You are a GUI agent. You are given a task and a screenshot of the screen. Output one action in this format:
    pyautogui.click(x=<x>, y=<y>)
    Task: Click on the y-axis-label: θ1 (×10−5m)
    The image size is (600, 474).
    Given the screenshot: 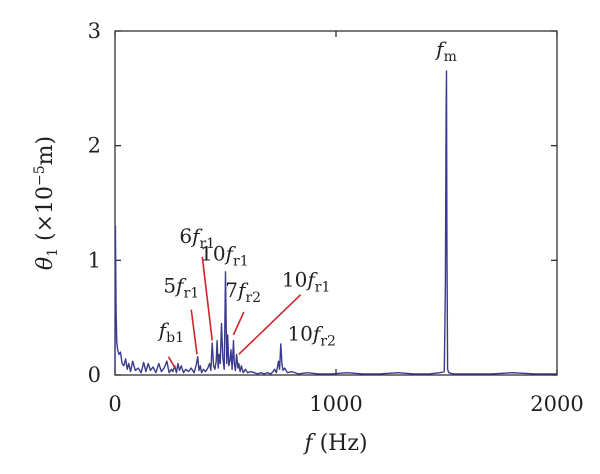 What is the action you would take?
    pyautogui.click(x=46, y=203)
    